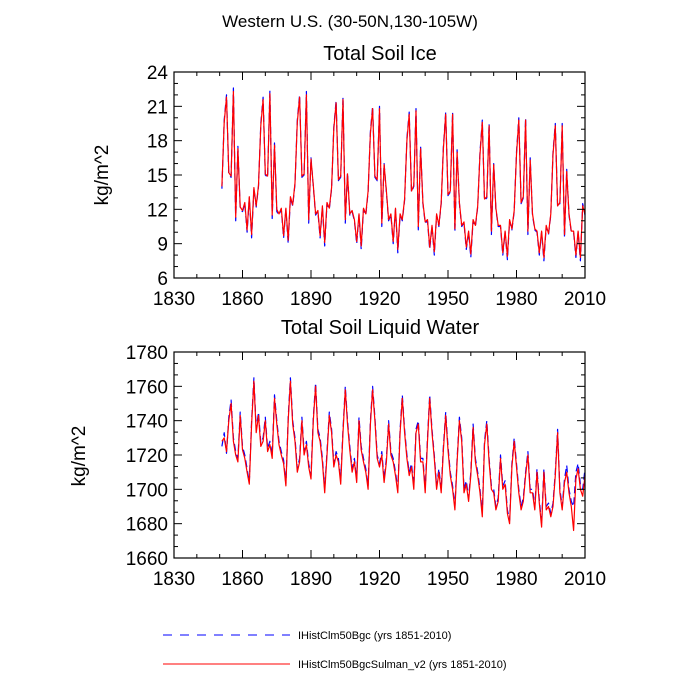 This screenshot has height=700, width=700. What do you see at coordinates (162, 279) in the screenshot?
I see `soil-ice-ytick-label: 6` at bounding box center [162, 279].